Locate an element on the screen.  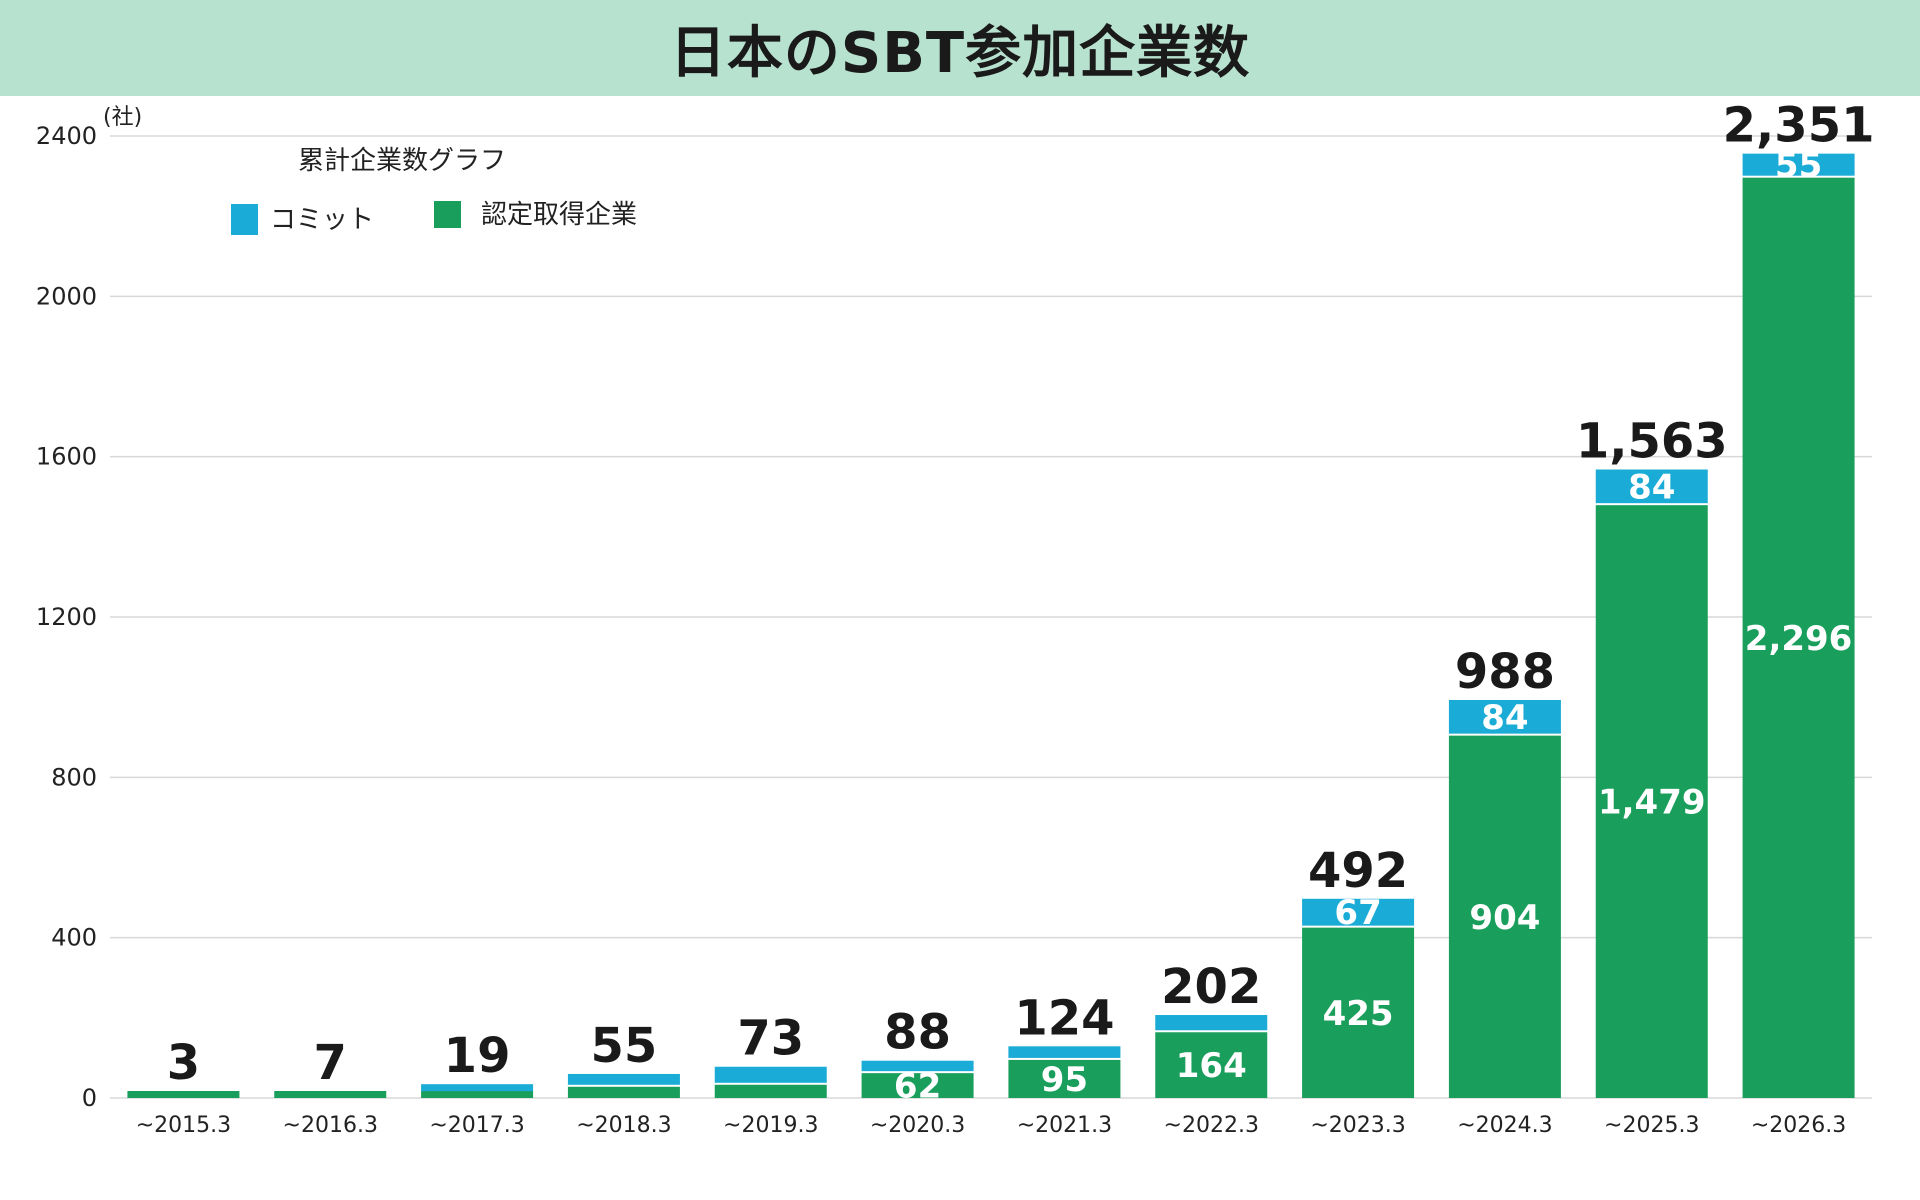
total-label: 492 is located at coordinates (1358, 871).